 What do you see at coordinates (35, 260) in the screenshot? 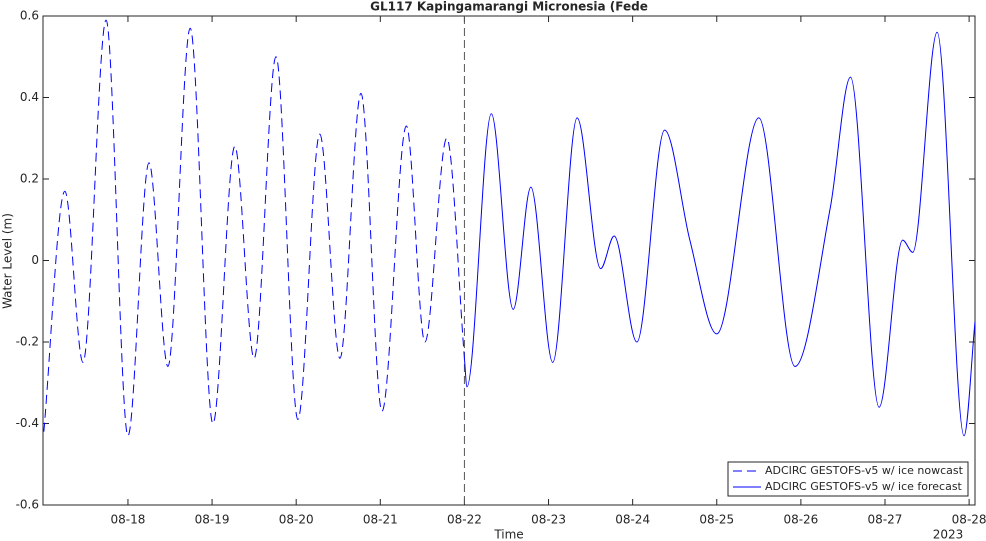
I see `y-tick-label: 0` at bounding box center [35, 260].